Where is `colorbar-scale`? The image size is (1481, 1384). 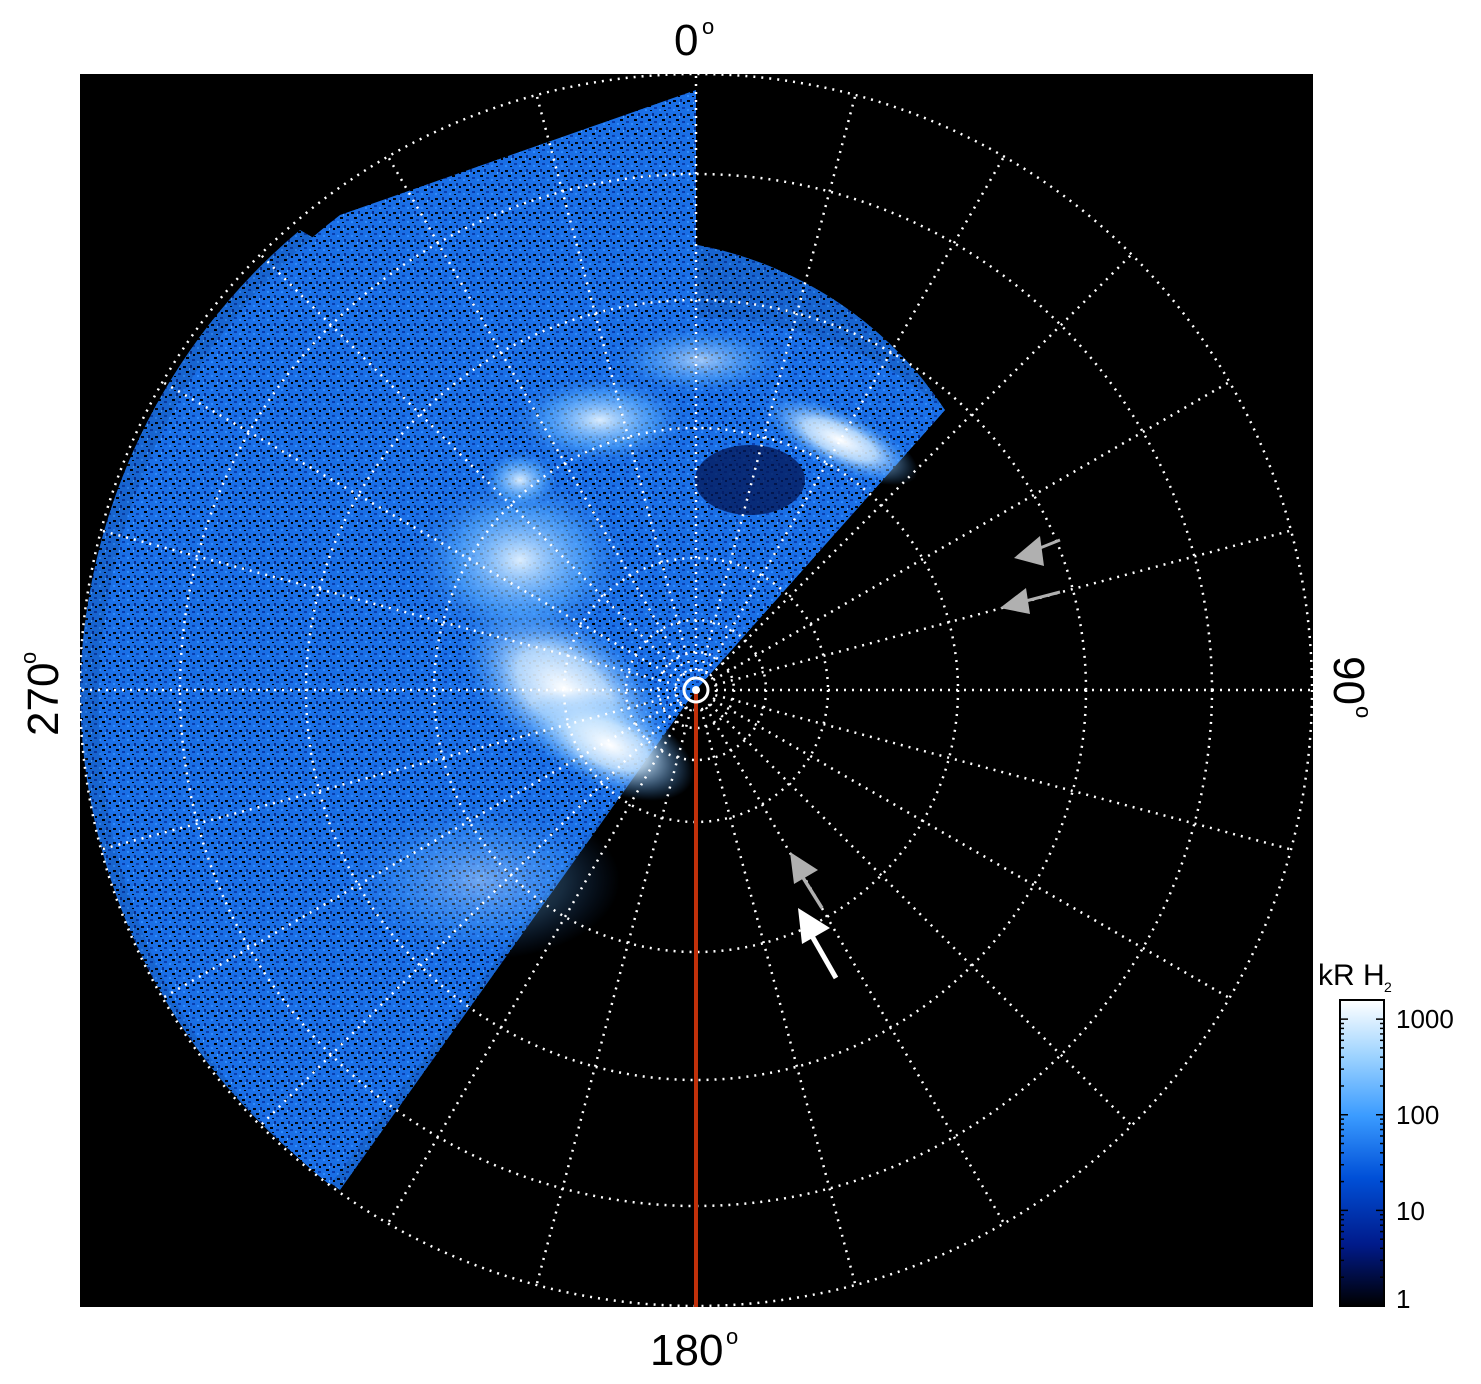 colorbar-scale is located at coordinates (1362, 1153).